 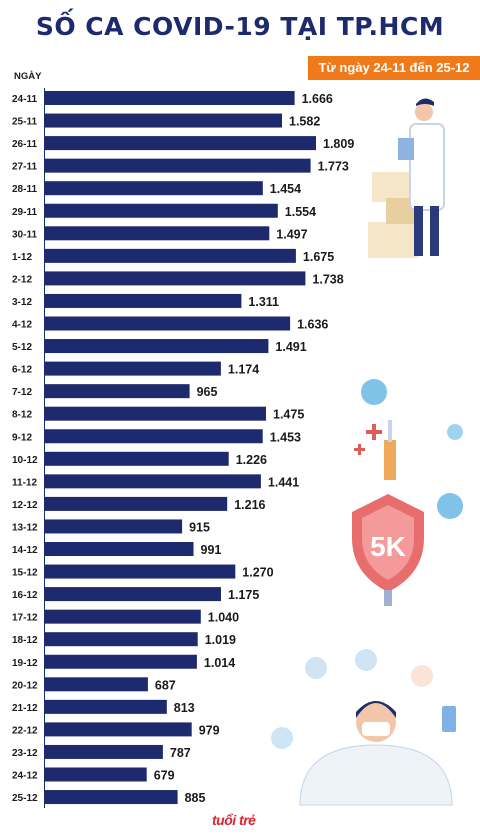 I want to click on y-tick-label: 24-12, so click(x=25, y=776).